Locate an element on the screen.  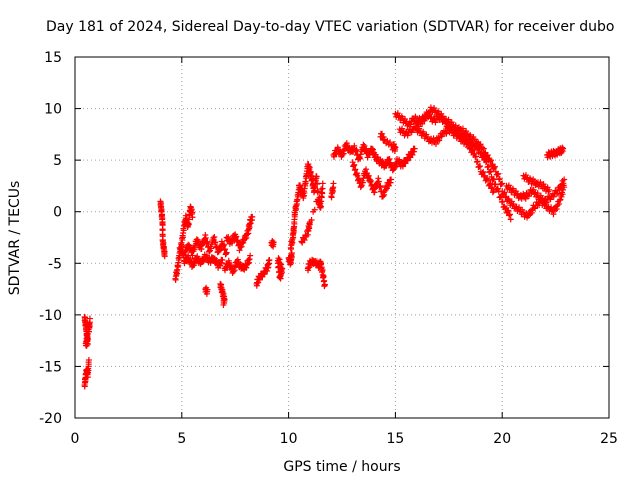
y-tick-label: -10 is located at coordinates (50, 316).